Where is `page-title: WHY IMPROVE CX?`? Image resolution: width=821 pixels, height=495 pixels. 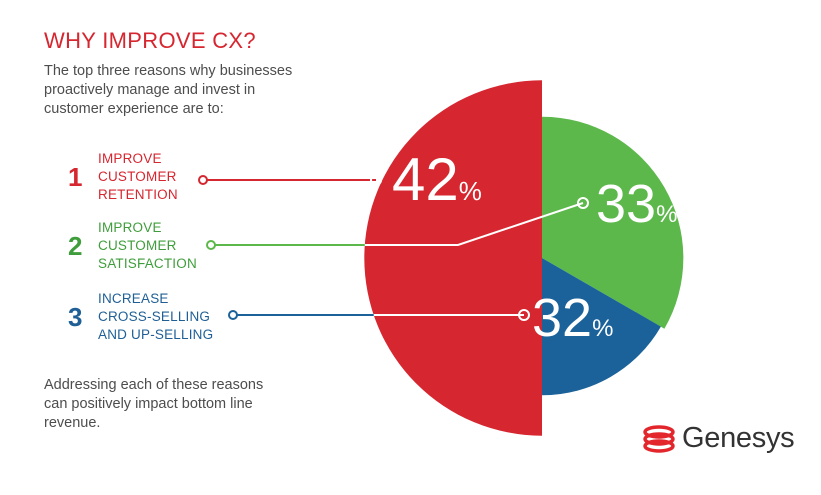
page-title: WHY IMPROVE CX? is located at coordinates (150, 40).